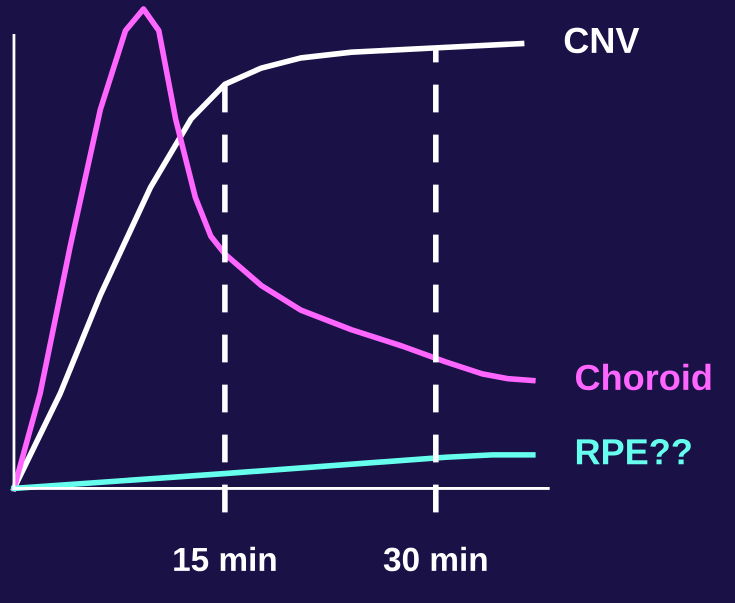 The width and height of the screenshot is (735, 603). What do you see at coordinates (602, 41) in the screenshot?
I see `series-label: CNV` at bounding box center [602, 41].